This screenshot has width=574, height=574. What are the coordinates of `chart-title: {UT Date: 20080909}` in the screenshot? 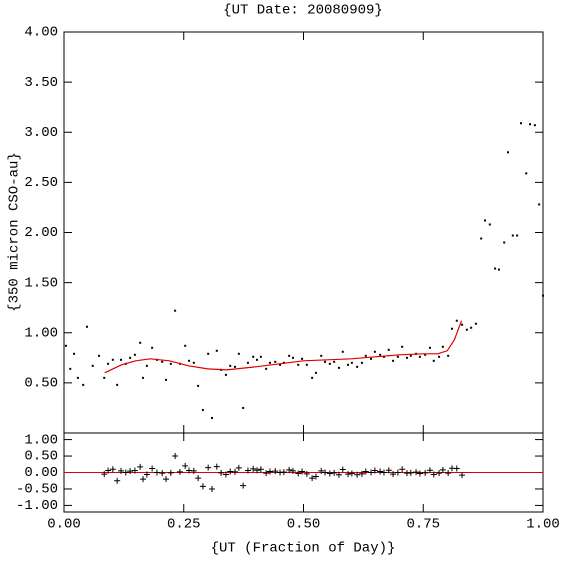 It's located at (303, 11).